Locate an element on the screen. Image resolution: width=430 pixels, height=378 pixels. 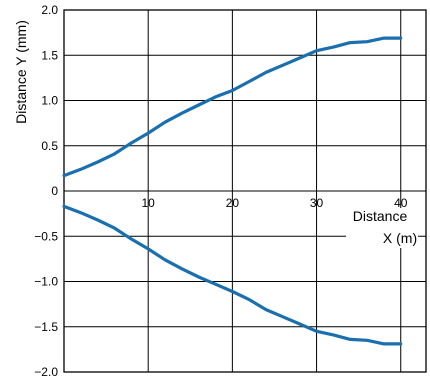
y-tick-label: −1.0 is located at coordinates (46, 282).